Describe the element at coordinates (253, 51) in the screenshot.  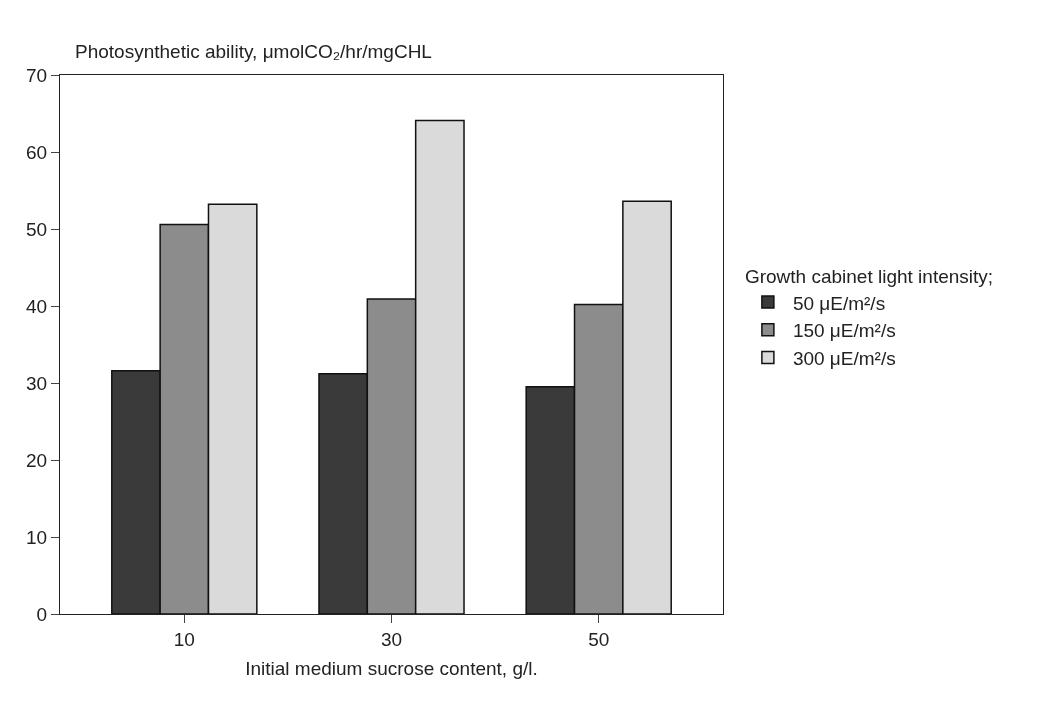
I see `y-axis-title: Photosynthetic ability, μmolCO₂/hr/mgCHL` at that location.